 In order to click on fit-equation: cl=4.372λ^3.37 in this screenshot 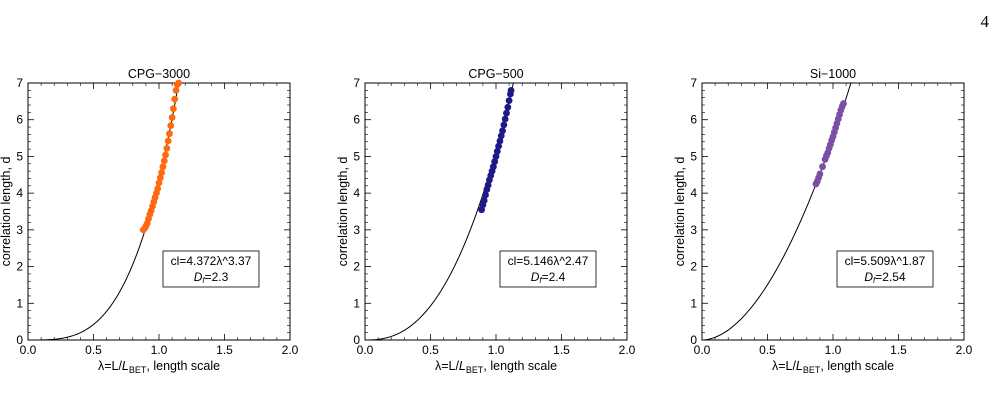, I will do `click(211, 261)`.